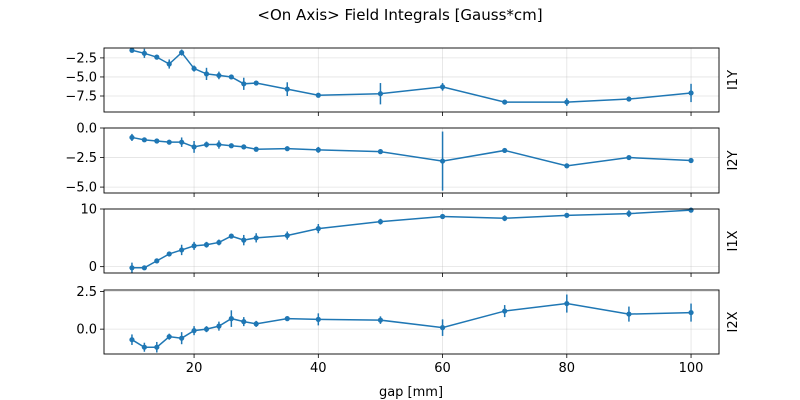 This screenshot has height=400, width=800. I want to click on subplot-label: I2Y, so click(733, 160).